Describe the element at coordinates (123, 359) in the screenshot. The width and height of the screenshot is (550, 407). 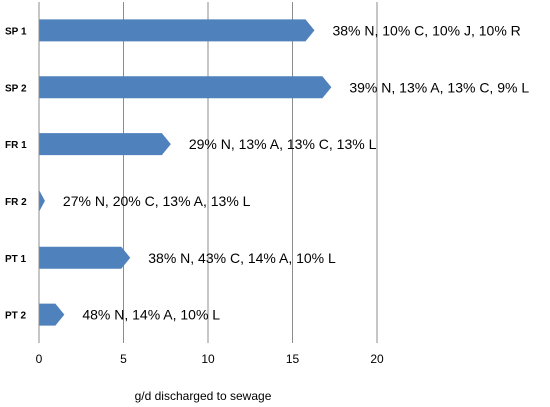
I see `x-tick-label-1: 5` at that location.